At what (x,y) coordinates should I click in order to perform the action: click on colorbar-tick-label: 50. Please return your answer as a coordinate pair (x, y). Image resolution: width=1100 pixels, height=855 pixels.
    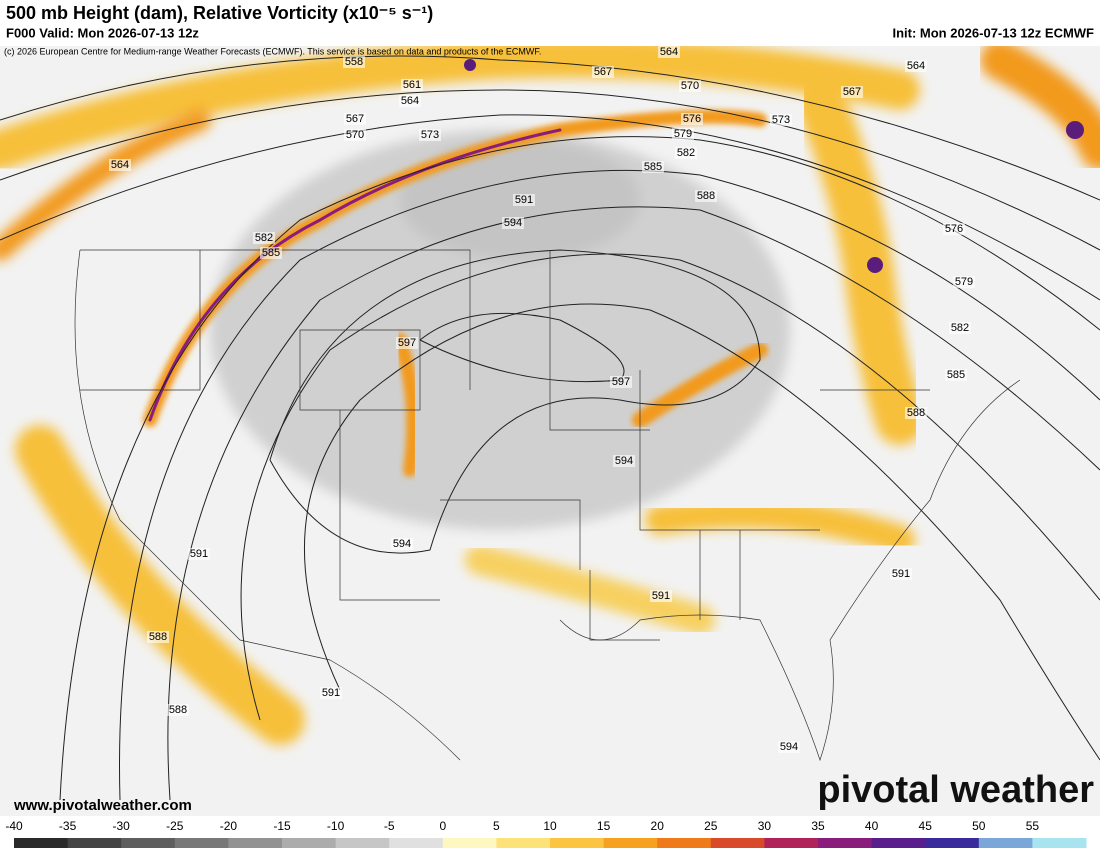
    Looking at the image, I should click on (979, 826).